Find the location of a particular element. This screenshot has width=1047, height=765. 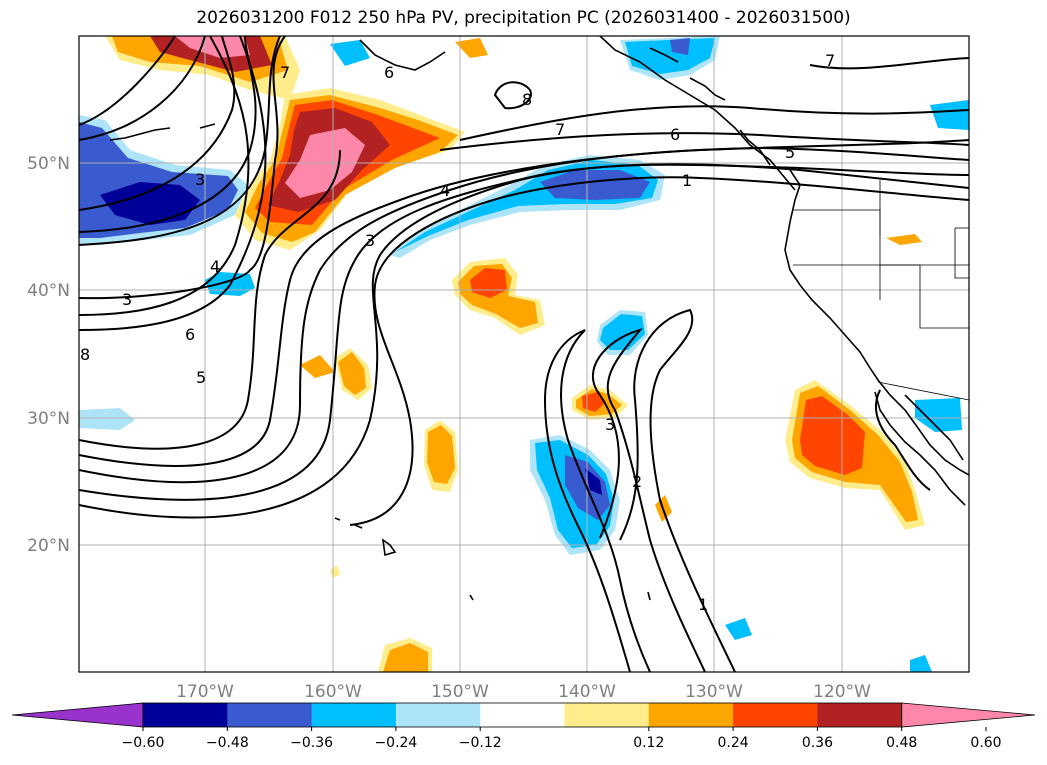

colorbar-arrow-low is located at coordinates (77, 715).